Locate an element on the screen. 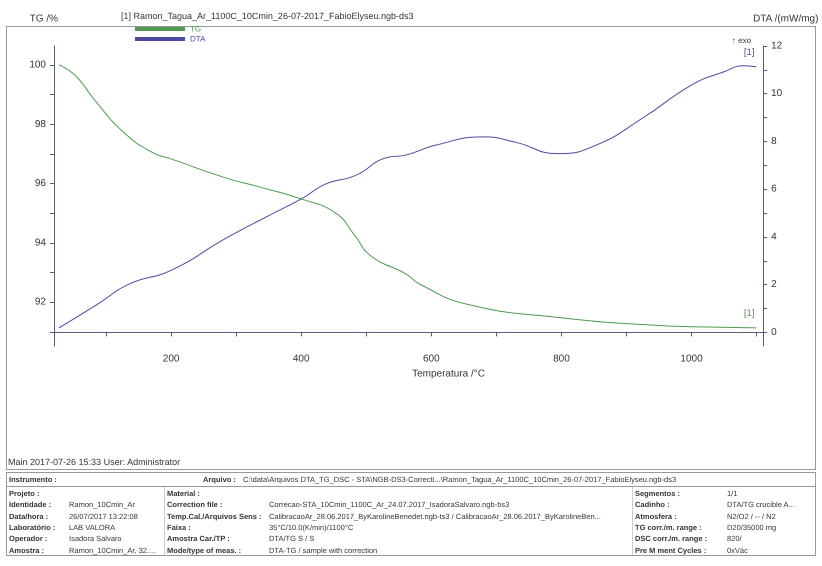  x-tick-label: 200 is located at coordinates (171, 359).